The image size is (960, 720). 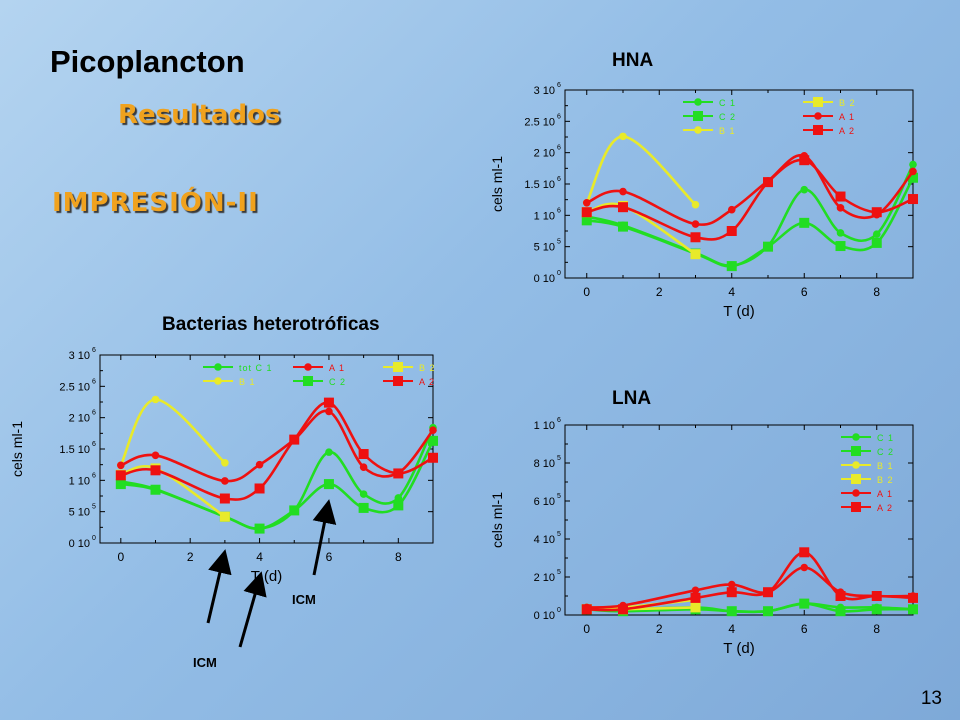 I want to click on lna-ytick-label: 8 10, so click(x=544, y=464).